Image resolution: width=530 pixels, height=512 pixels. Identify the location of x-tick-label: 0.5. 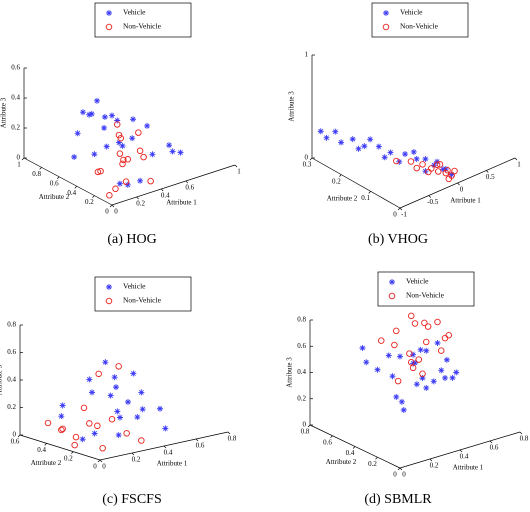
(490, 177).